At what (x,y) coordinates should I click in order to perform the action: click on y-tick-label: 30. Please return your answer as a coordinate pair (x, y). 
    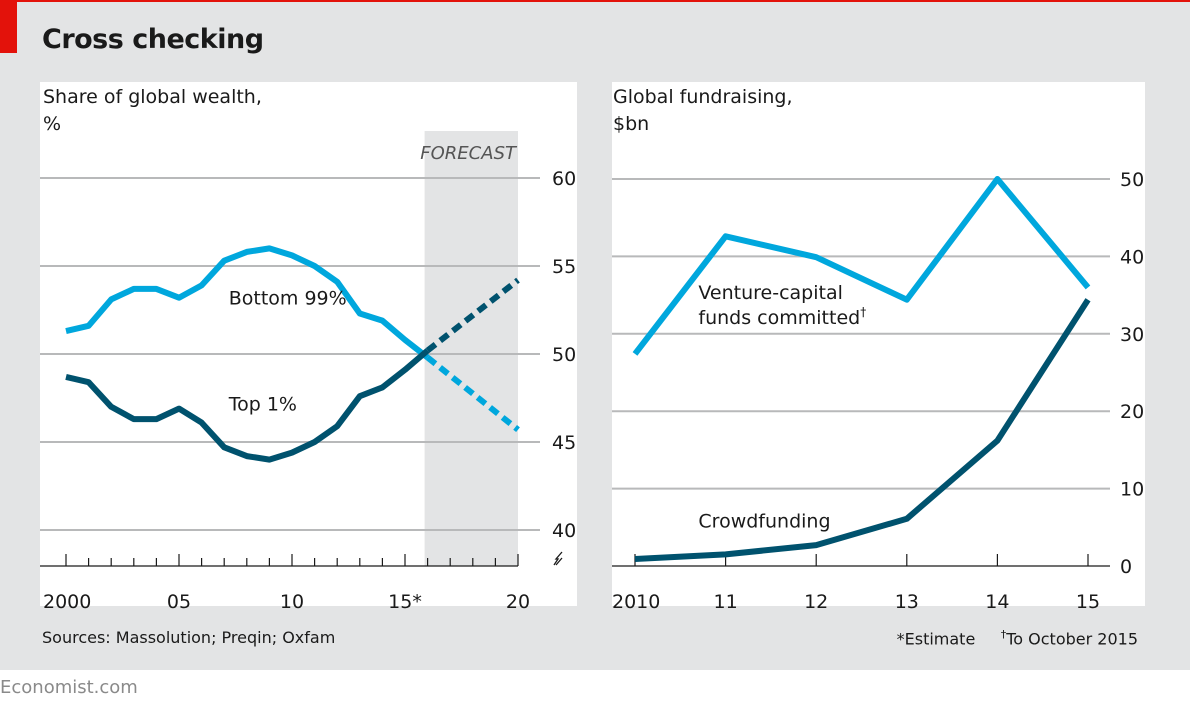
    Looking at the image, I should click on (1132, 335).